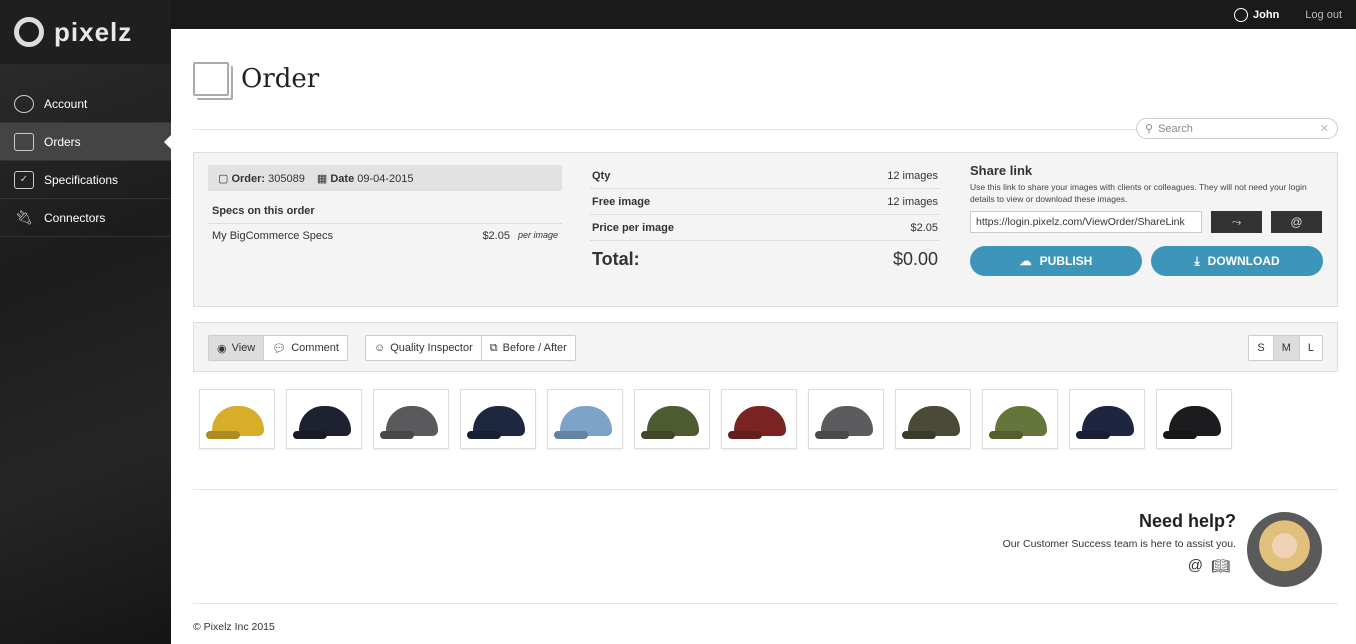 This screenshot has width=1356, height=644. I want to click on footer: © Pixelz Inc 2015, so click(765, 618).